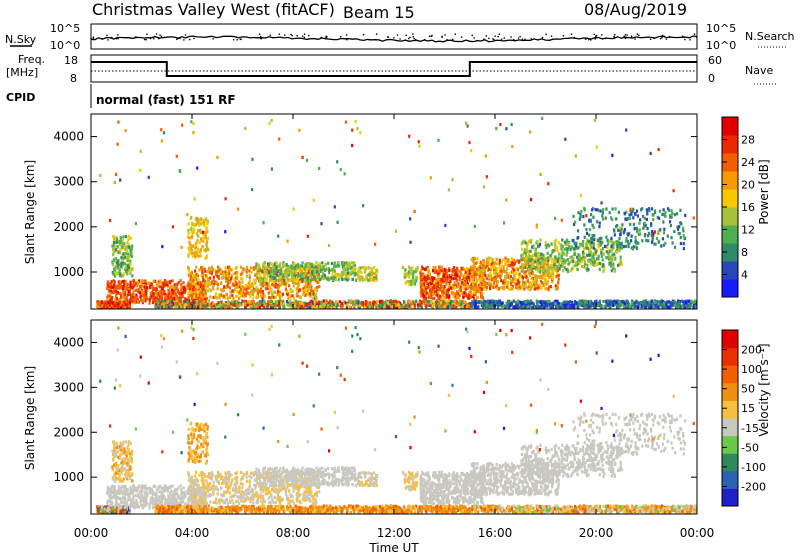  Describe the element at coordinates (379, 12) in the screenshot. I see `beam-label: Beam 15` at that location.